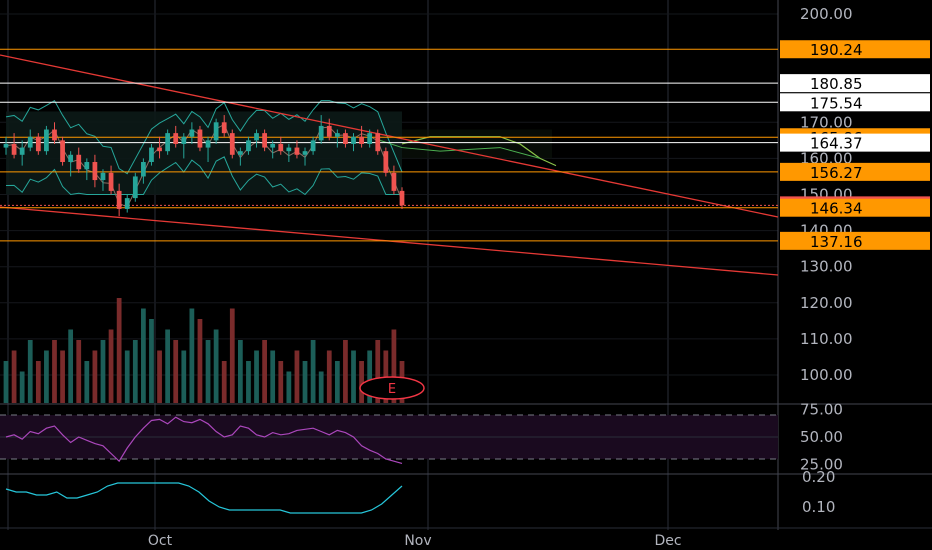 The width and height of the screenshot is (932, 550). Describe the element at coordinates (417, 541) in the screenshot. I see `time-axis-label: Nov` at that location.